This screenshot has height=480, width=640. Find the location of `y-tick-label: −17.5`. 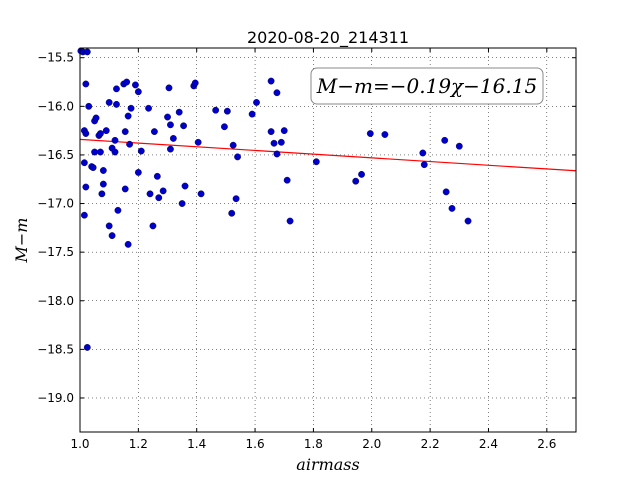

y-tick-label: −17.5 is located at coordinates (55, 252).